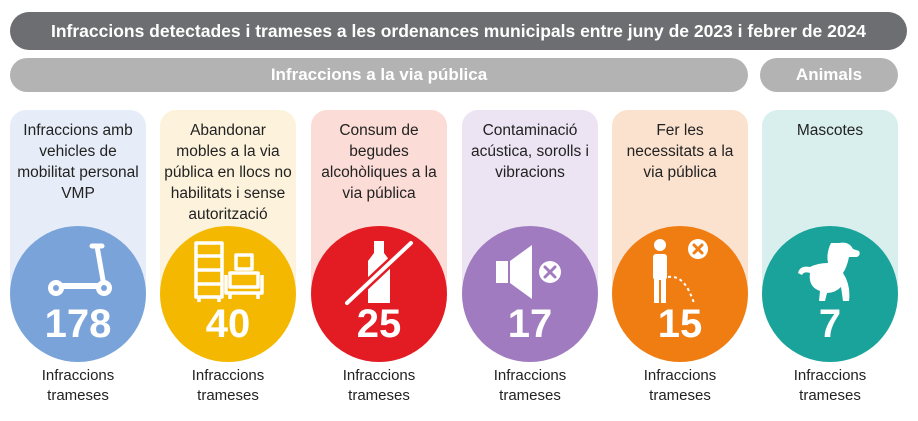  What do you see at coordinates (379, 324) in the screenshot?
I see `category-count: 25` at bounding box center [379, 324].